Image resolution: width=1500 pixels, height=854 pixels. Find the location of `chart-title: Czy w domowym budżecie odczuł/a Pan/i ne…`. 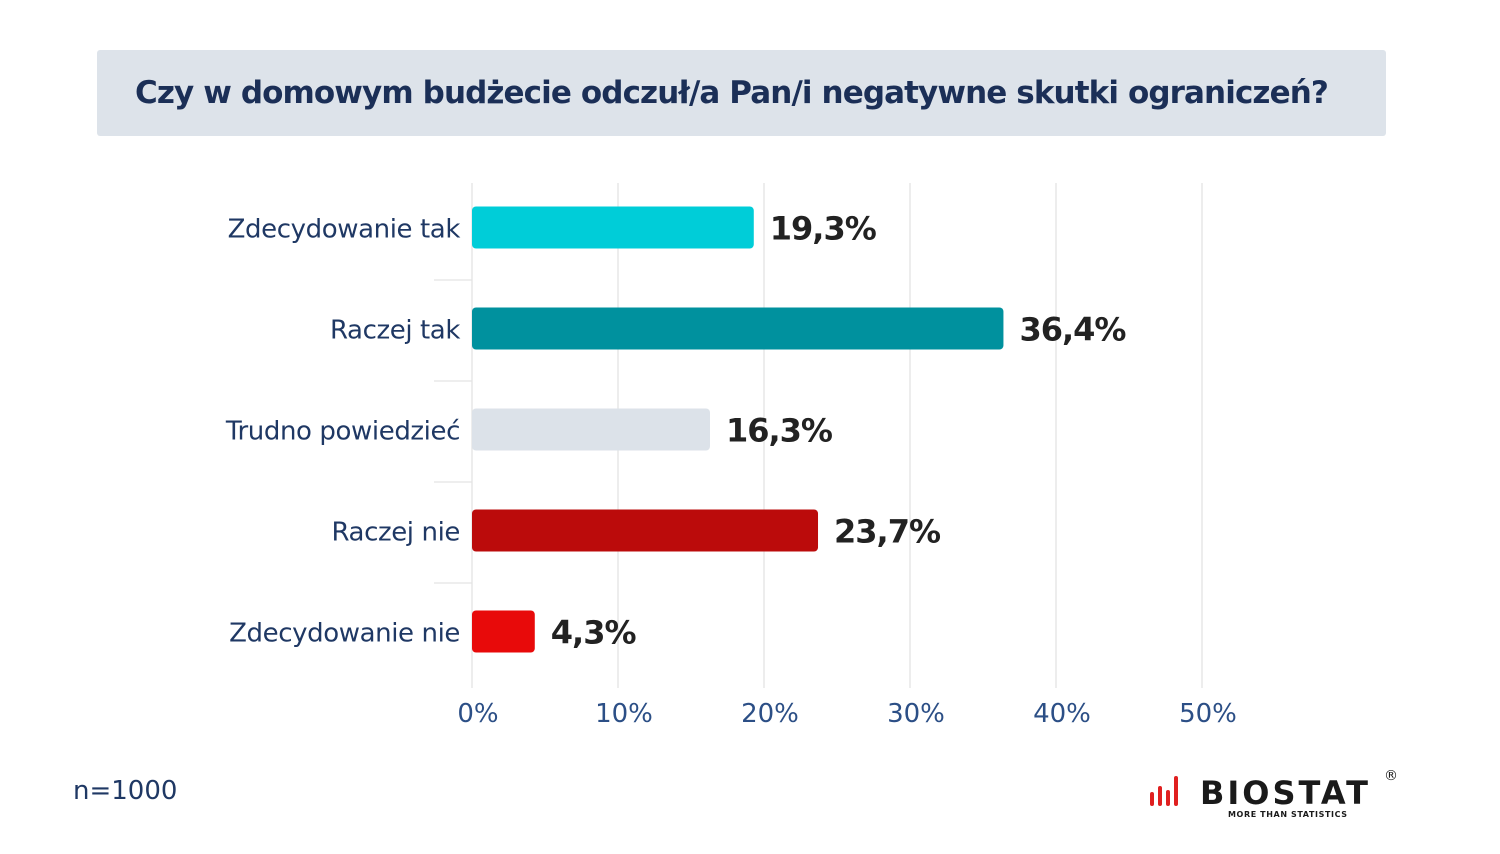

chart-title: Czy w domowym budżecie odczuł/a Pan/i ne… is located at coordinates (732, 93).